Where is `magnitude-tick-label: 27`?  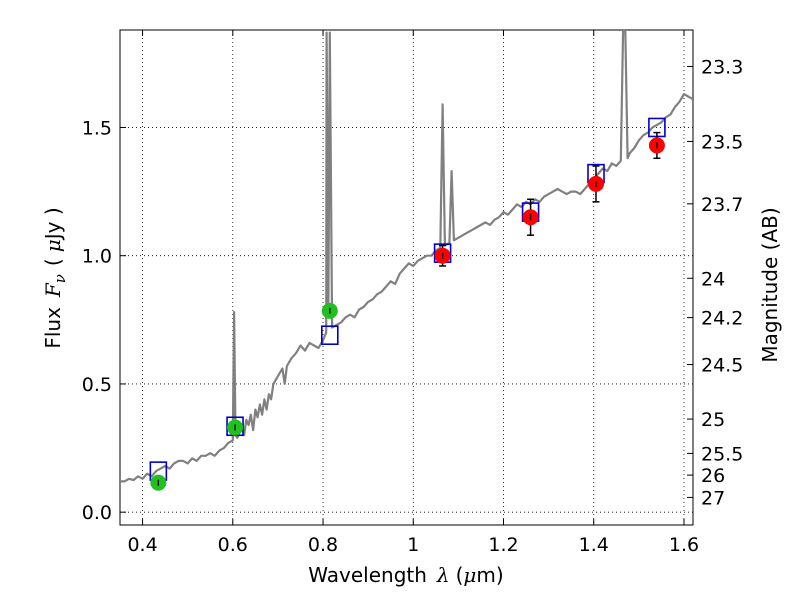
magnitude-tick-label: 27 is located at coordinates (713, 498).